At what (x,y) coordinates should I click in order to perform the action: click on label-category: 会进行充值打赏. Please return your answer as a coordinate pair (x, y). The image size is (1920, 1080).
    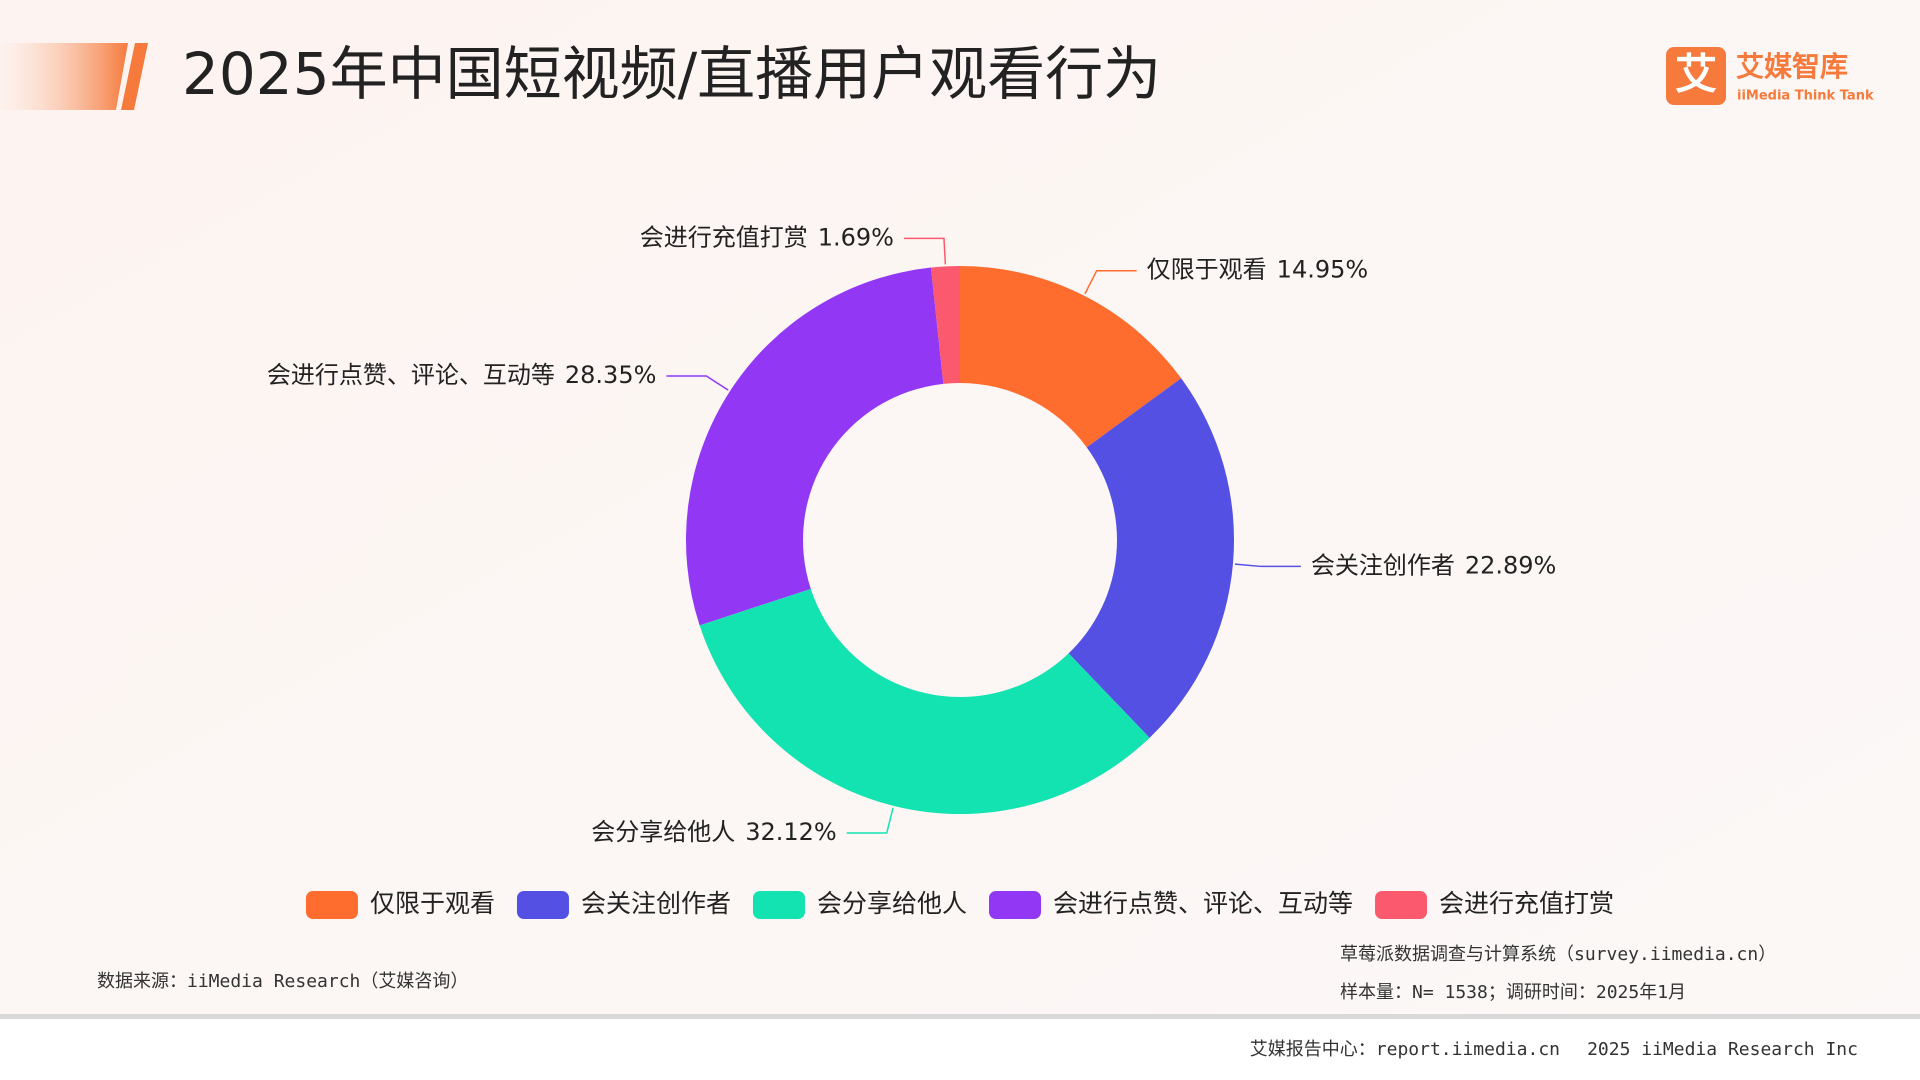
    Looking at the image, I should click on (724, 237).